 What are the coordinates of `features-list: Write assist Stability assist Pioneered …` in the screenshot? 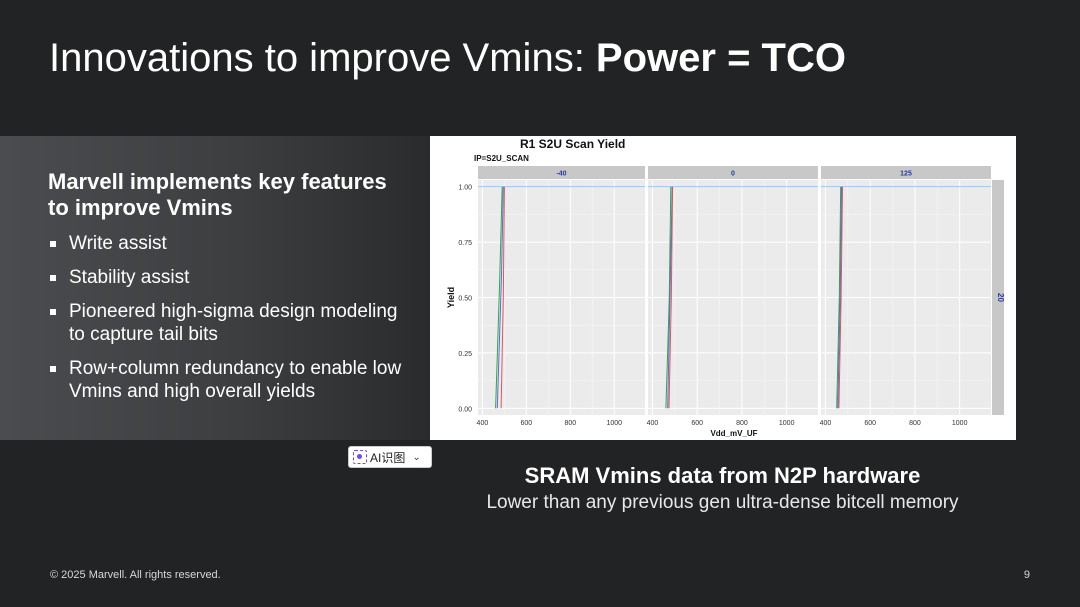 It's located at (233, 323).